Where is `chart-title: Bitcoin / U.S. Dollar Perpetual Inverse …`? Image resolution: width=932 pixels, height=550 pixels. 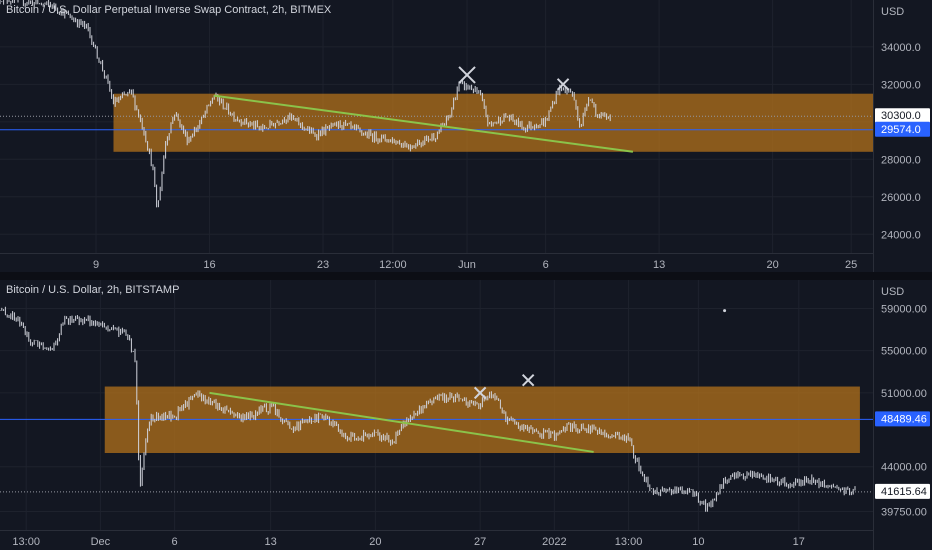 chart-title: Bitcoin / U.S. Dollar Perpetual Inverse … is located at coordinates (169, 10).